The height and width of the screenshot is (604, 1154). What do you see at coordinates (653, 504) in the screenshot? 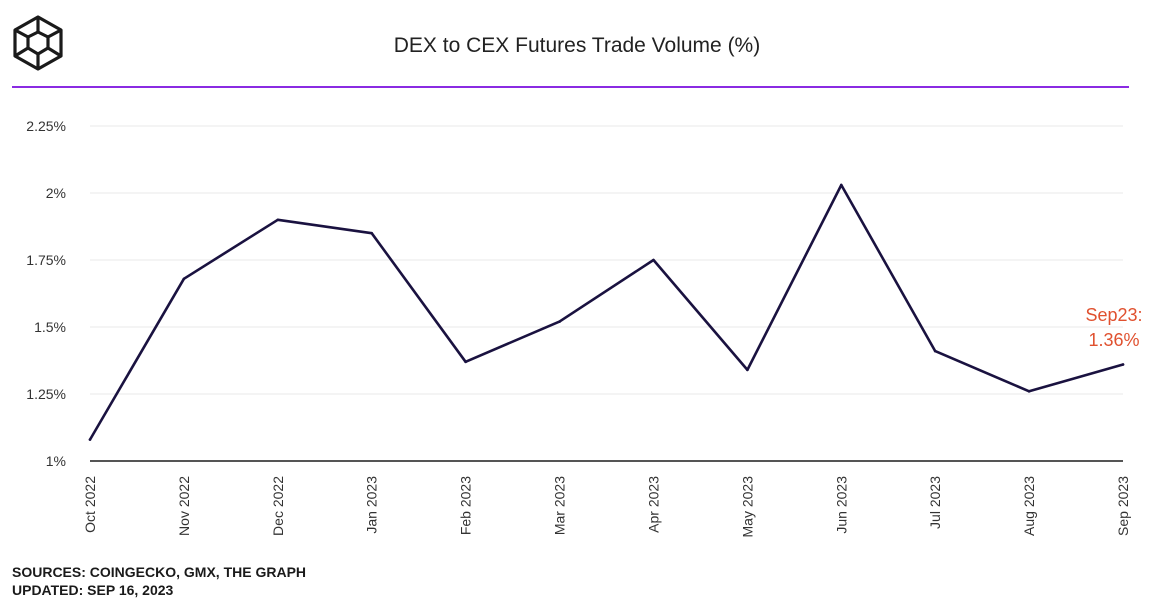
I see `x-tick-label: Apr 2023` at bounding box center [653, 504].